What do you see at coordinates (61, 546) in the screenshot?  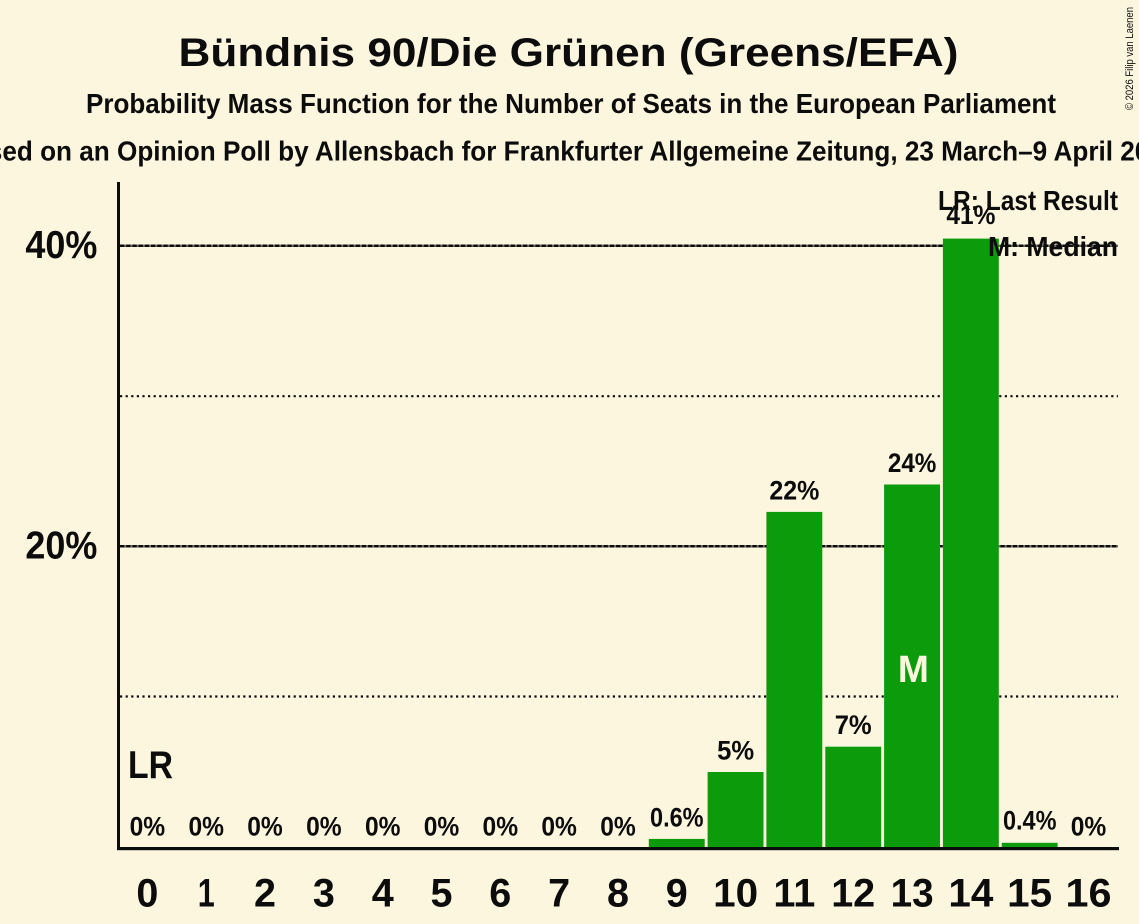 I see `svg-text: 20%` at bounding box center [61, 546].